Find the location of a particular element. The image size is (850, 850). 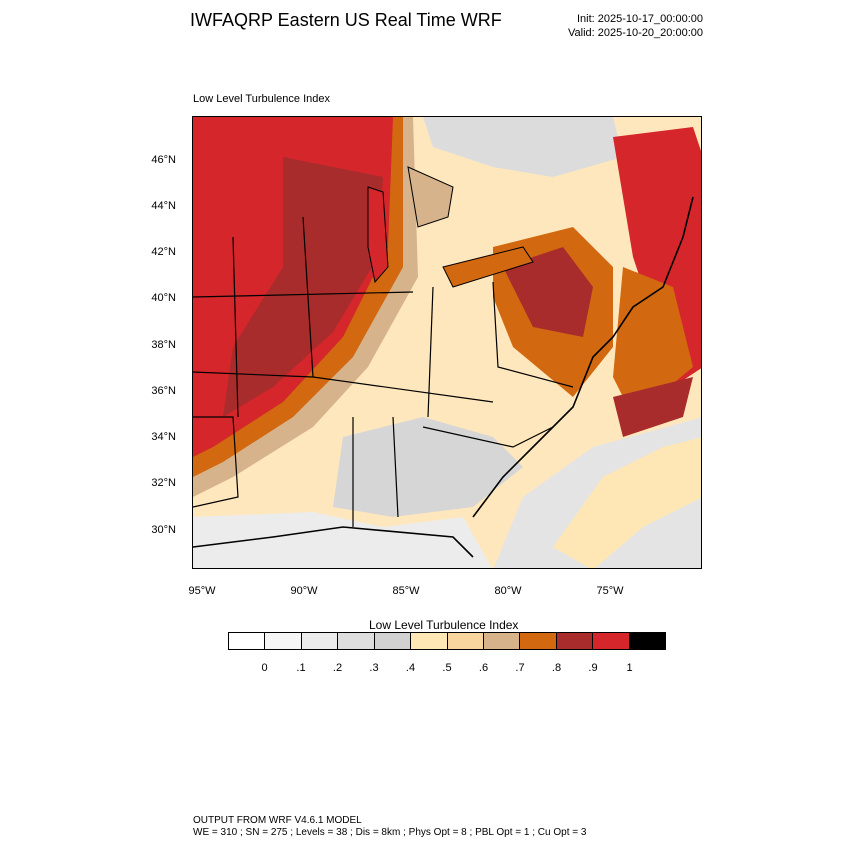

colorbar-tick-label: .1 is located at coordinates (301, 668).